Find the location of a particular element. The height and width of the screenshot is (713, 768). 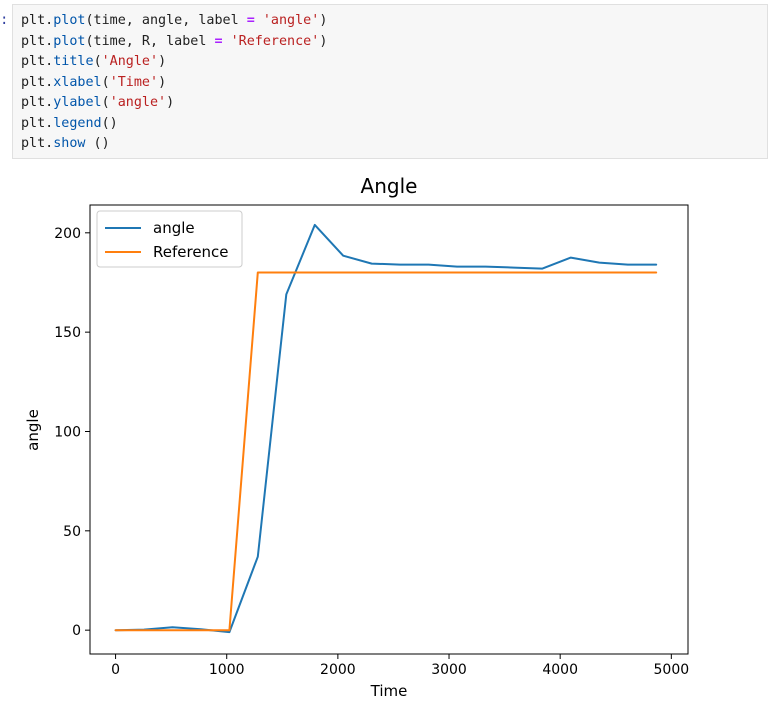

y-axis-label: angle is located at coordinates (33, 430).